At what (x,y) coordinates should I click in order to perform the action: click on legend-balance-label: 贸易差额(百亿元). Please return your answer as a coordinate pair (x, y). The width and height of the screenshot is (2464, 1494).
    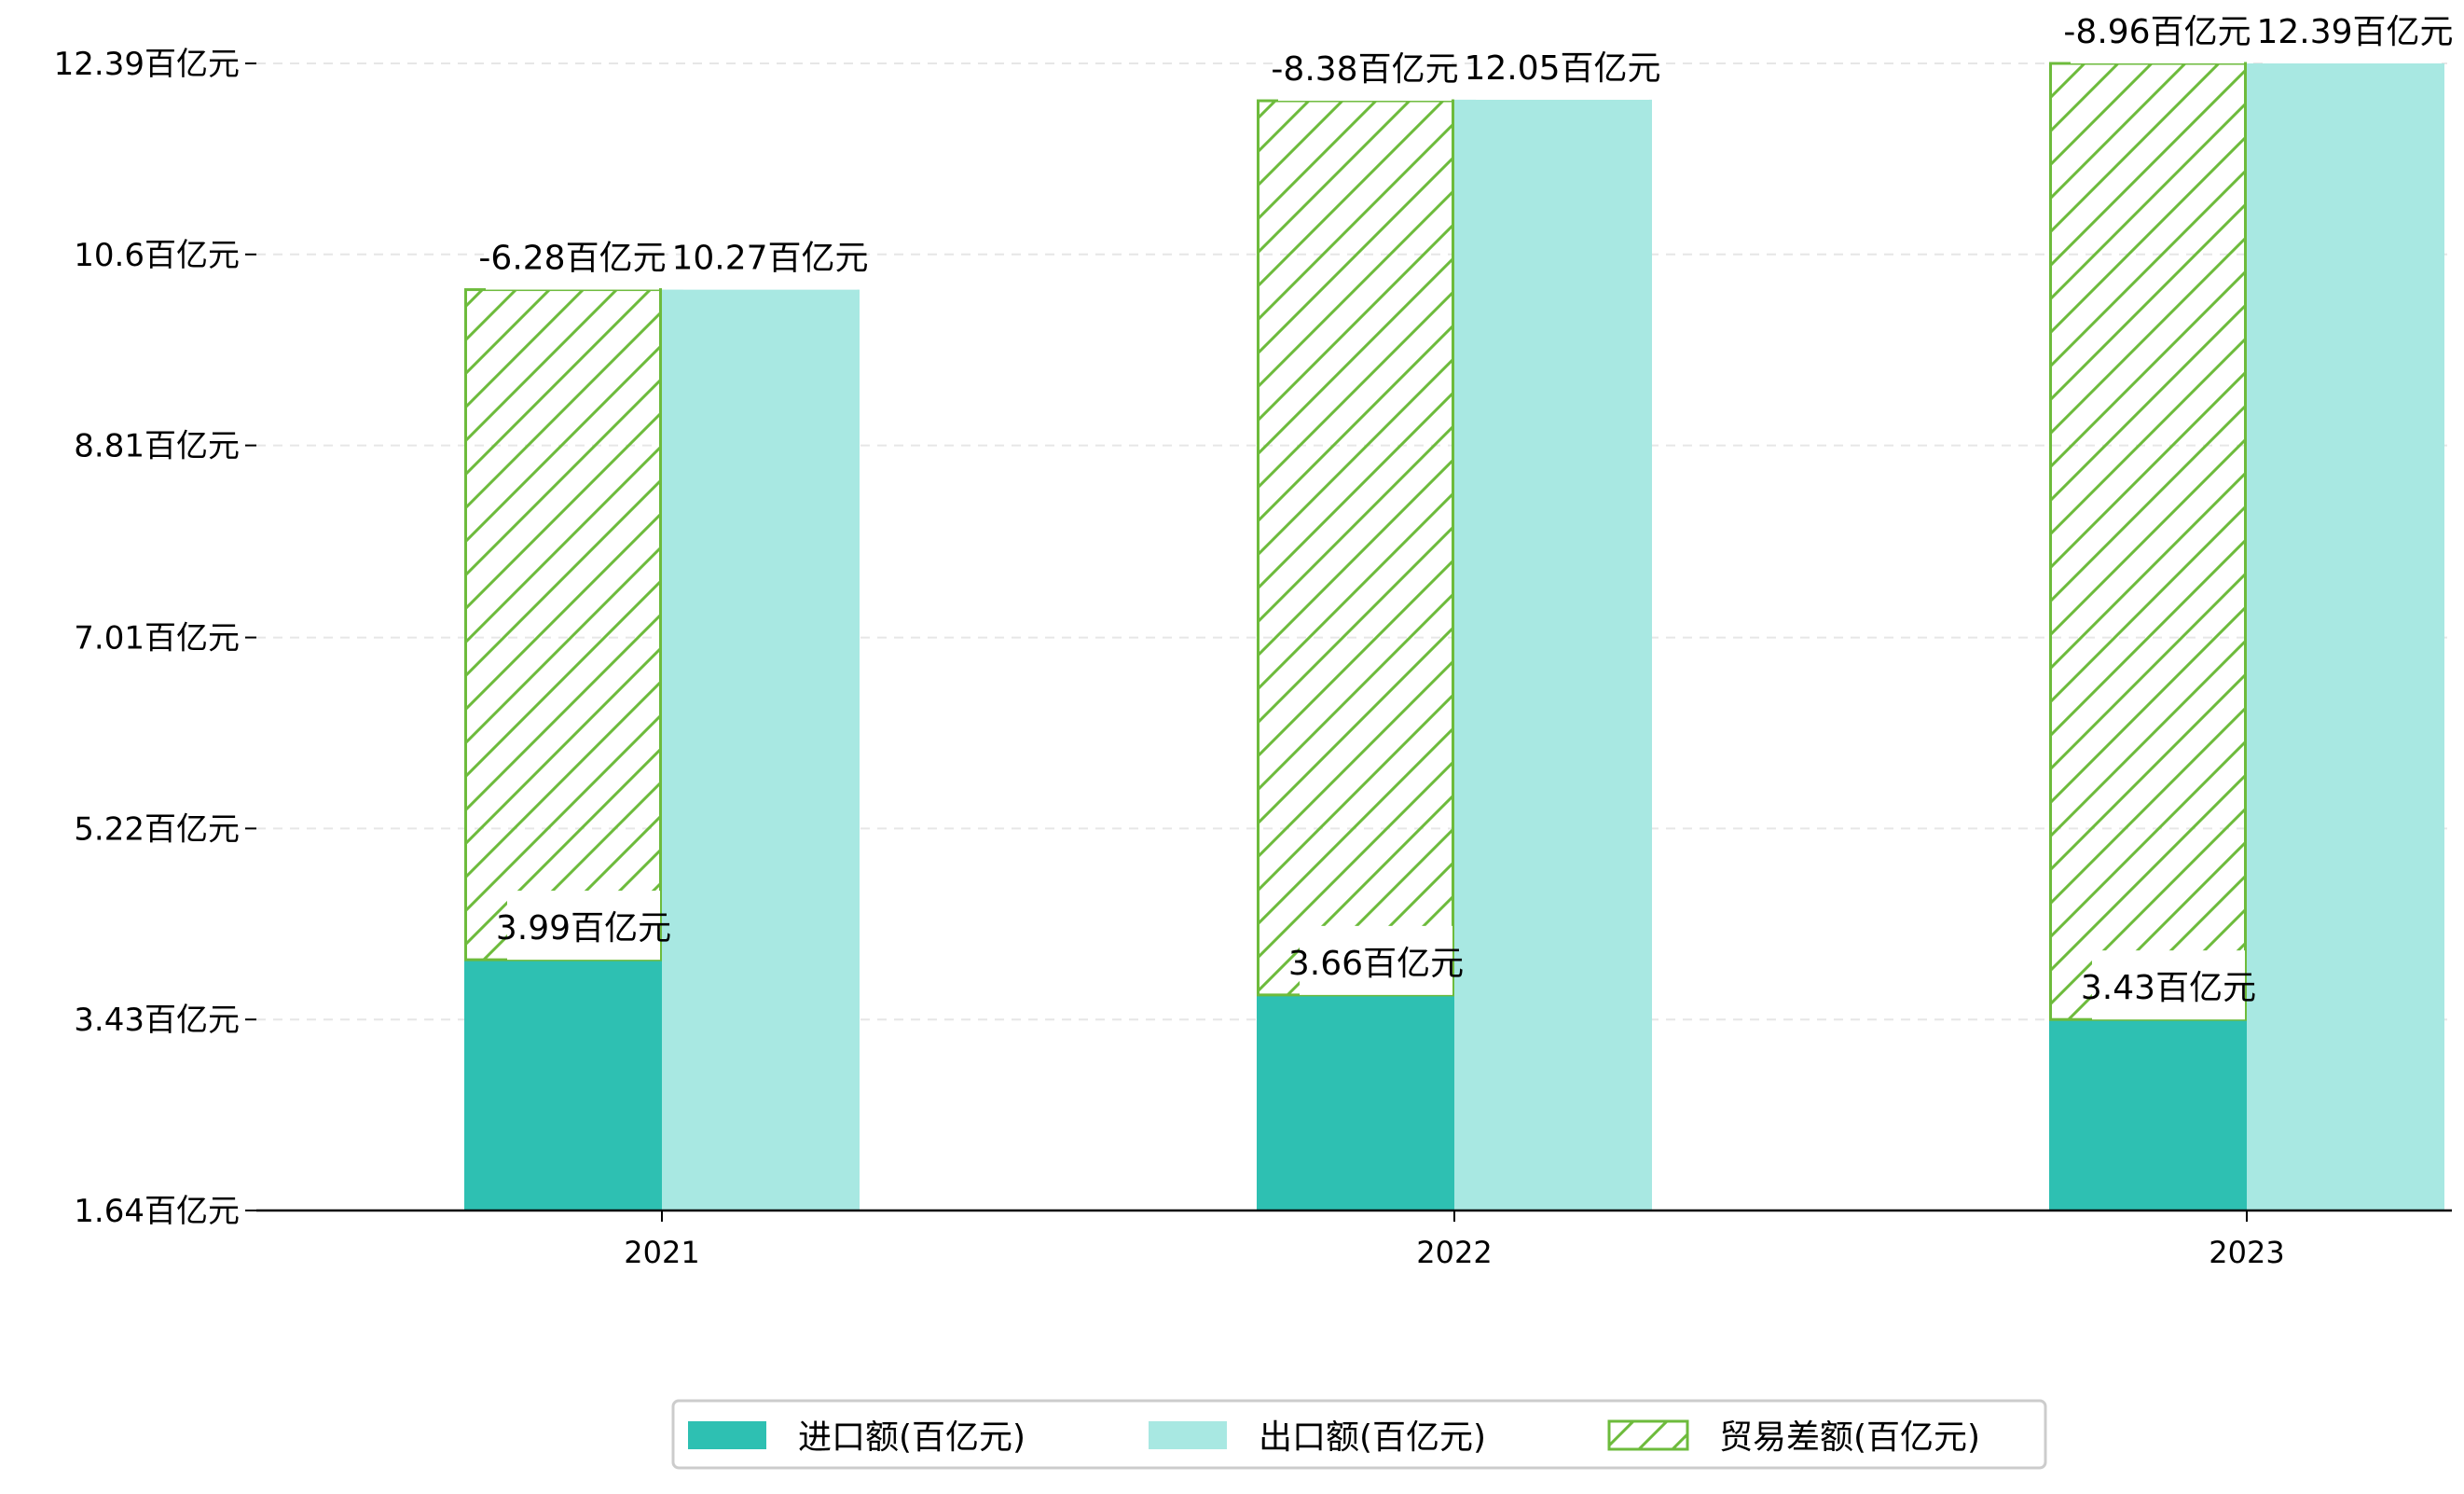
    Looking at the image, I should click on (1850, 1437).